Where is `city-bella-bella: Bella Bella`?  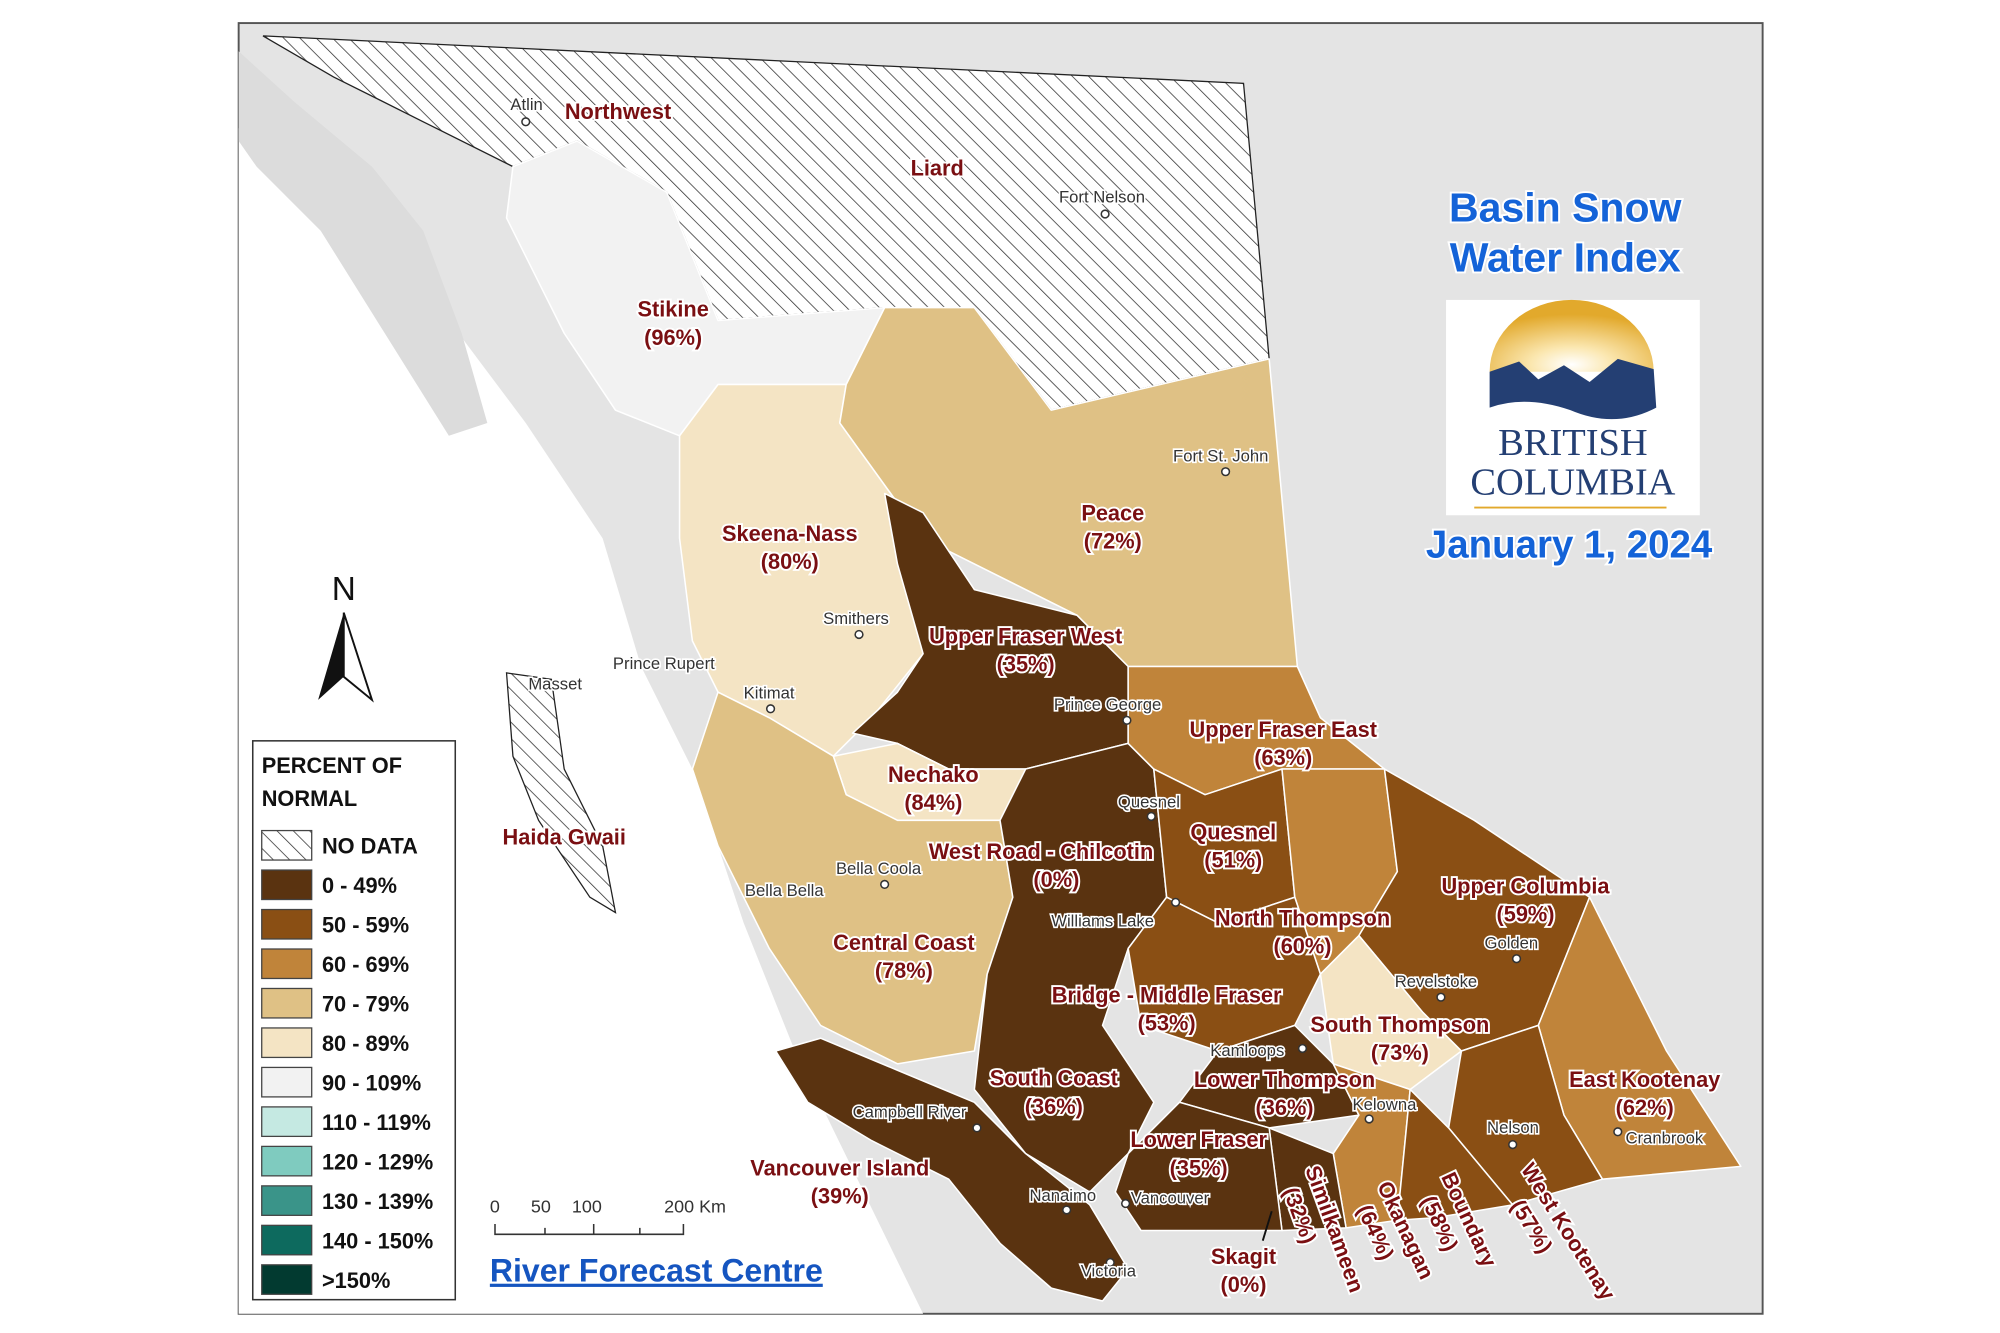 city-bella-bella: Bella Bella is located at coordinates (784, 890).